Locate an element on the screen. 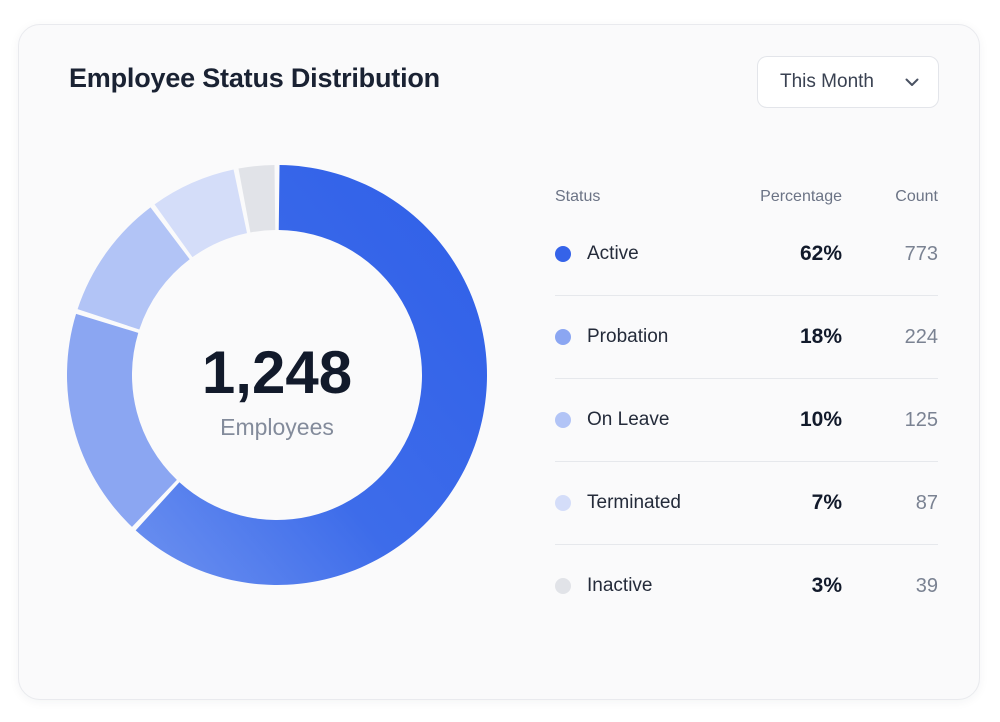 The width and height of the screenshot is (1000, 722). legend-status: Terminated is located at coordinates (623, 503).